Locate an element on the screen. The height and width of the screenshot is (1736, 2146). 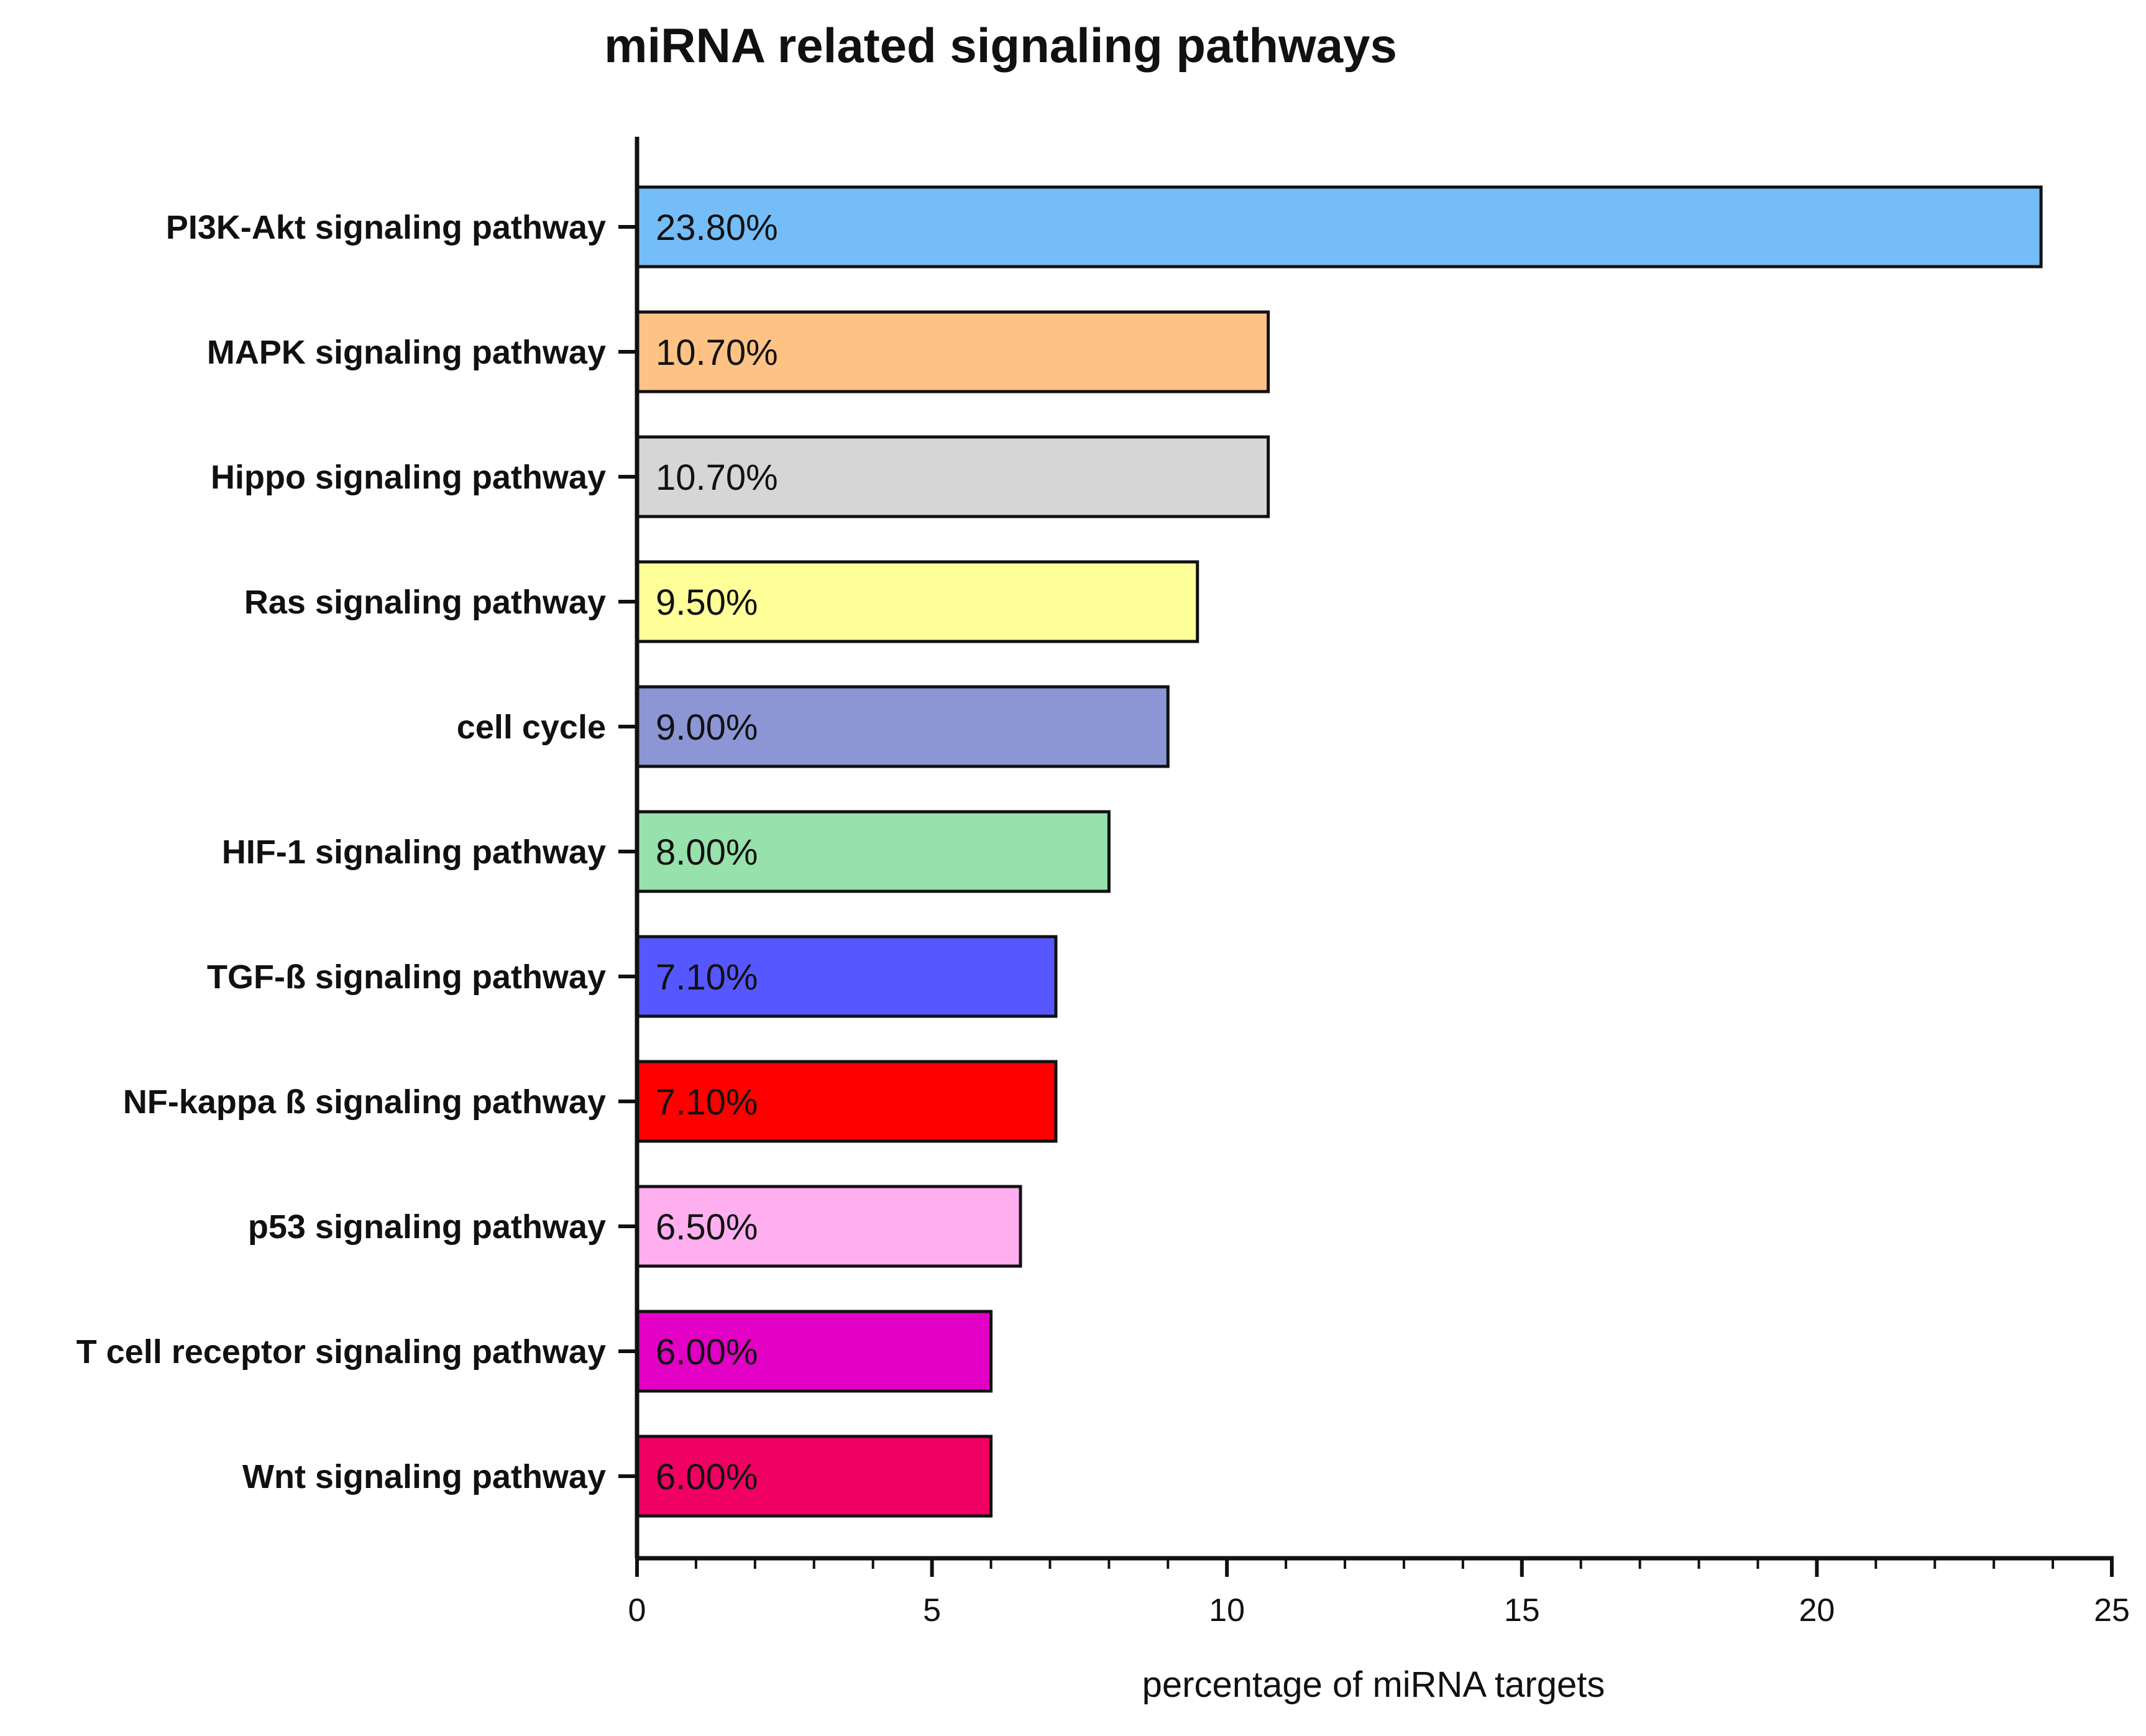
x-tick-label: 5 is located at coordinates (932, 1610).